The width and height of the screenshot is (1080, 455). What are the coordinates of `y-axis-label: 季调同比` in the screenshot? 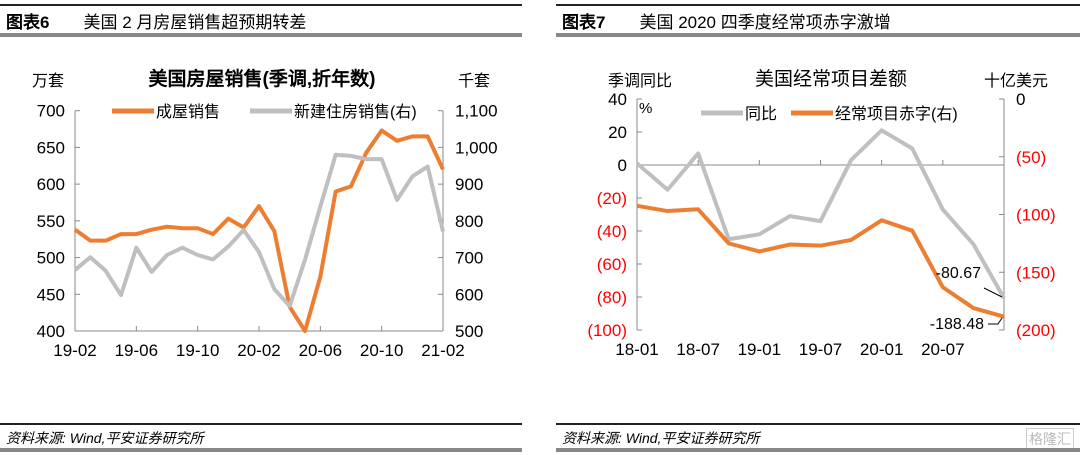 It's located at (640, 81).